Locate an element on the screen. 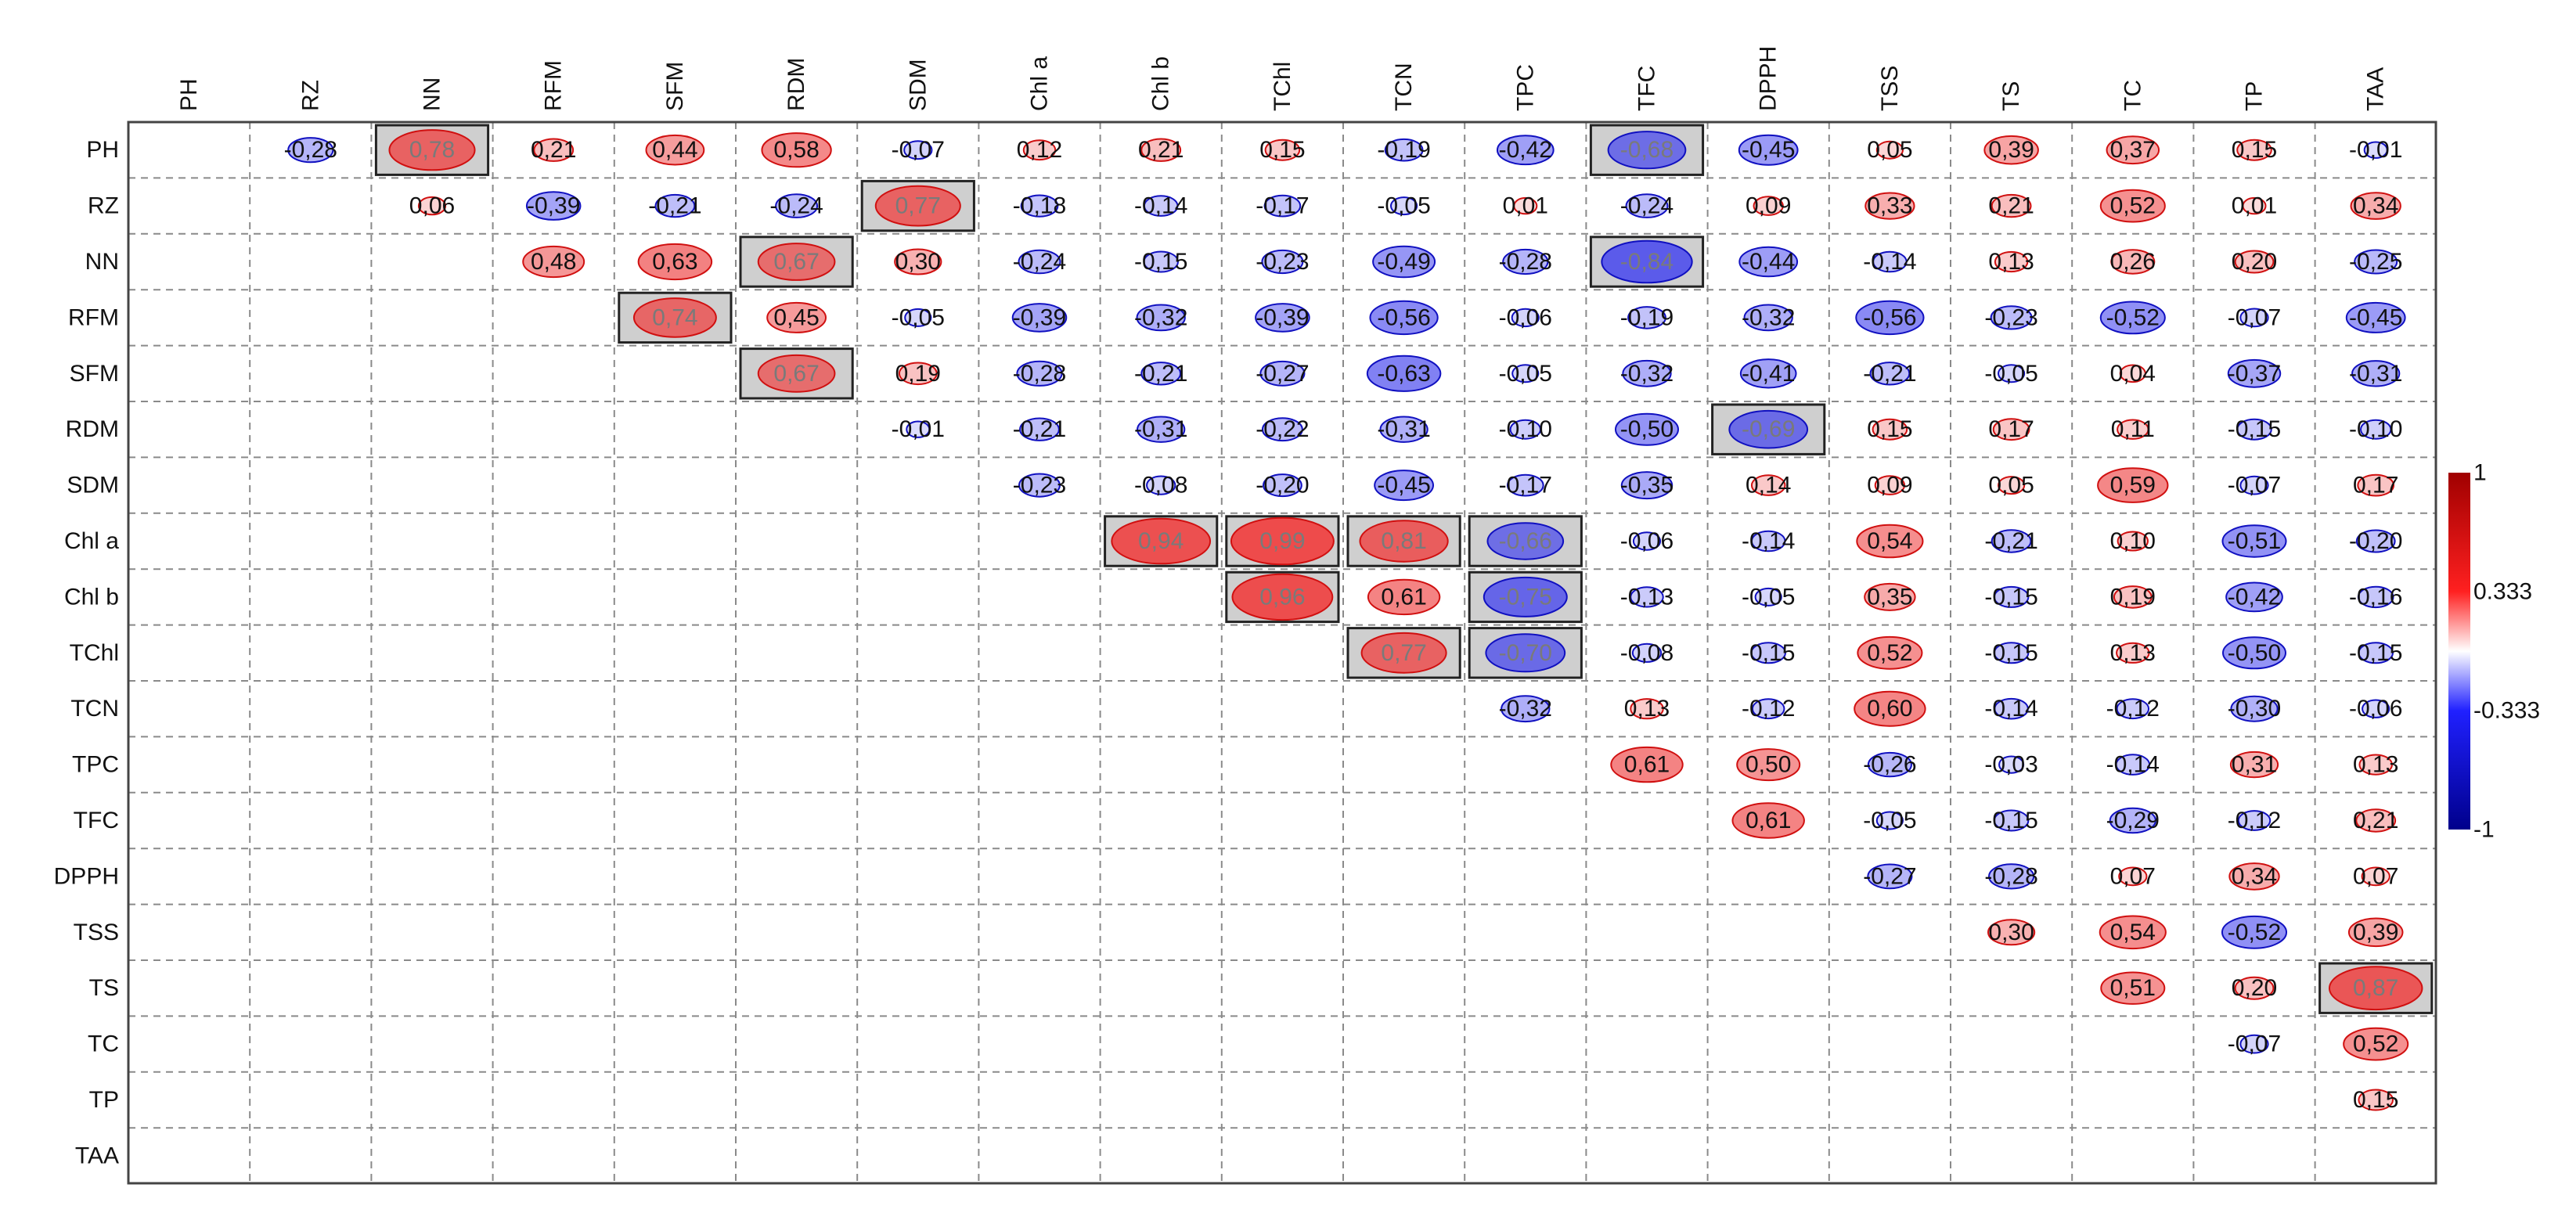 Image resolution: width=2576 pixels, height=1213 pixels. cell-value-nn-dpph: -0,44 is located at coordinates (1768, 262).